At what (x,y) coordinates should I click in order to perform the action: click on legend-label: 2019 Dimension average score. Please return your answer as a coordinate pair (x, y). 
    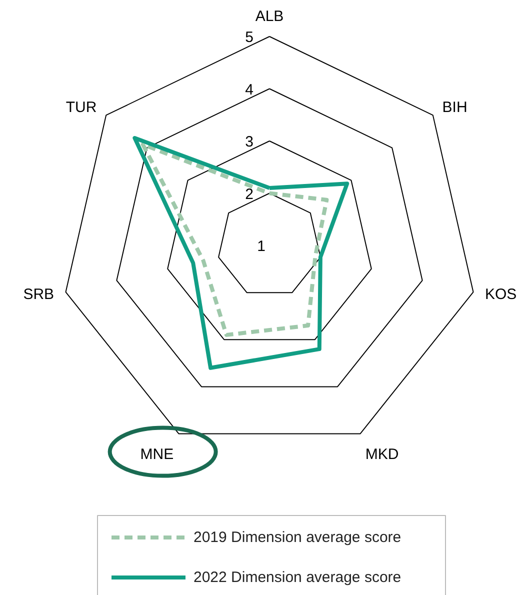
    Looking at the image, I should click on (298, 537).